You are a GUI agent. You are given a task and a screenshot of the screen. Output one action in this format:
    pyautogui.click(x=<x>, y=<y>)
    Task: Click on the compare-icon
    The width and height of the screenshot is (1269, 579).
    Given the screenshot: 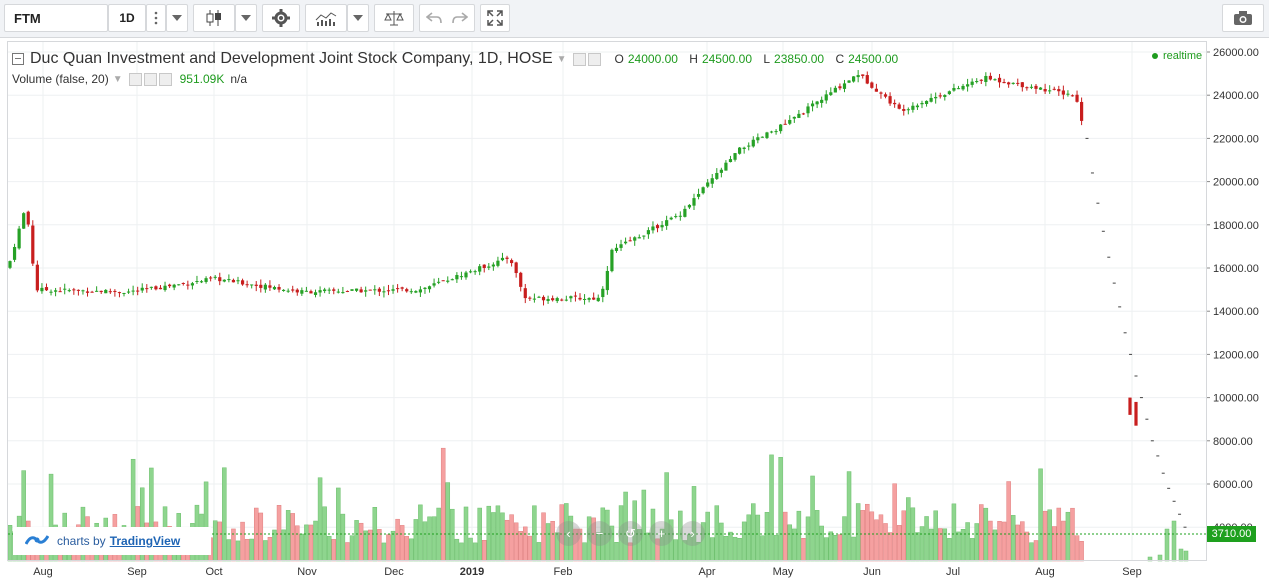 What is the action you would take?
    pyautogui.click(x=394, y=18)
    